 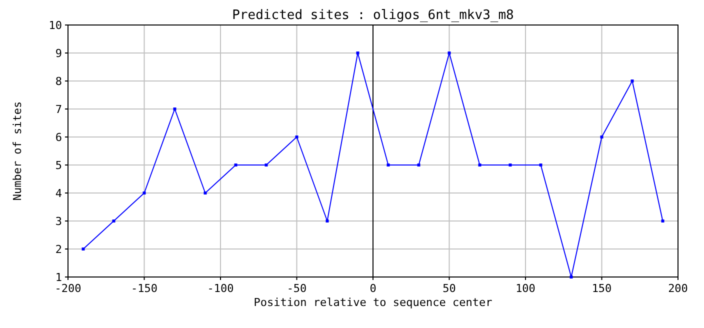 I want to click on x-tick-label: 100, so click(x=526, y=288).